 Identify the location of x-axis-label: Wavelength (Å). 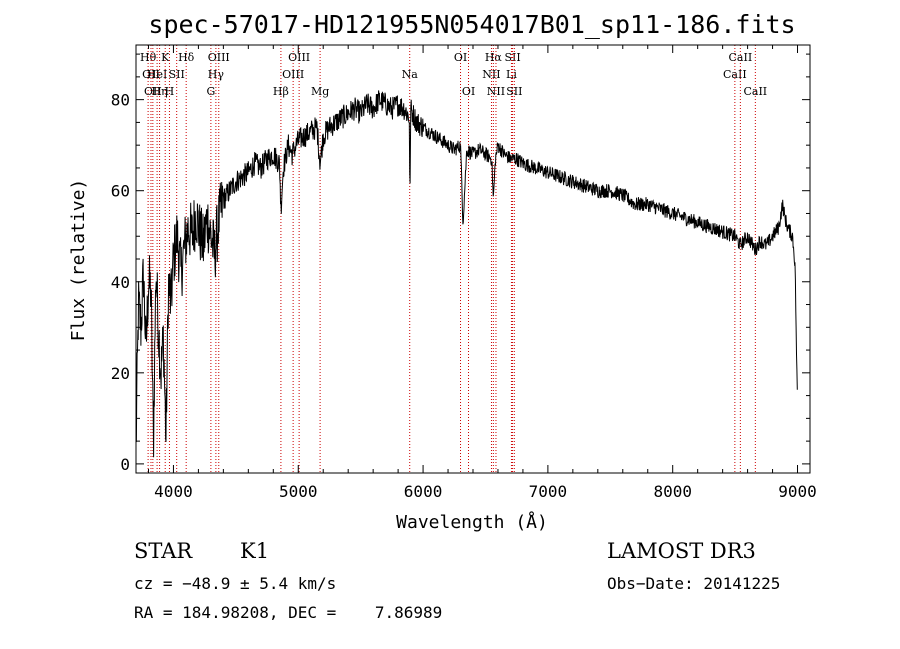
(472, 522).